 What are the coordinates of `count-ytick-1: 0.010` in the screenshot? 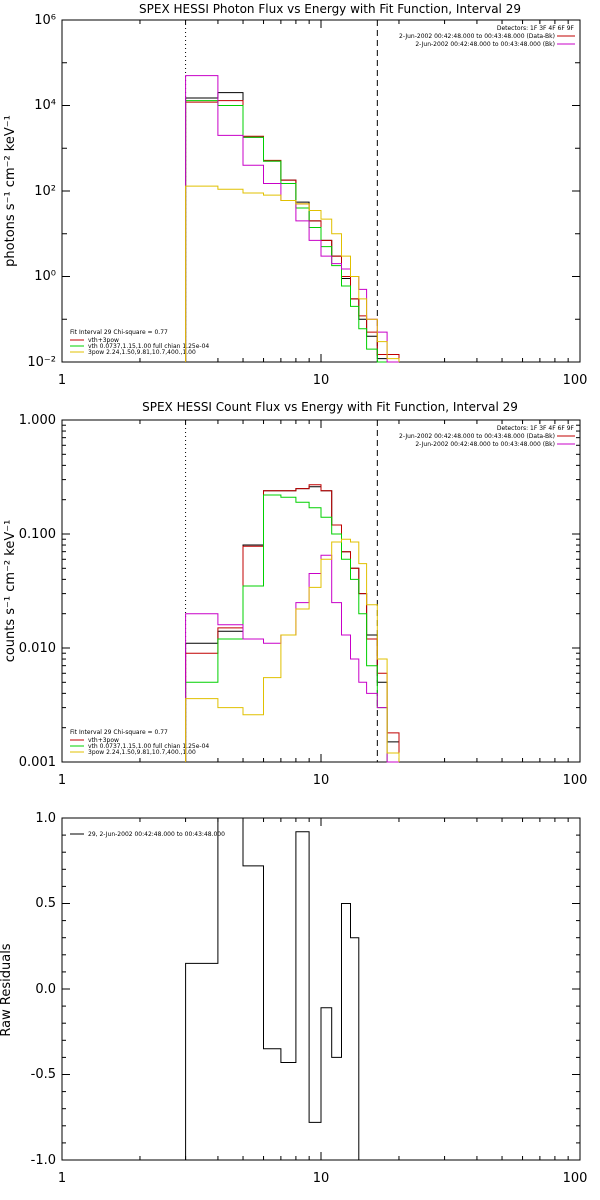 It's located at (37, 648).